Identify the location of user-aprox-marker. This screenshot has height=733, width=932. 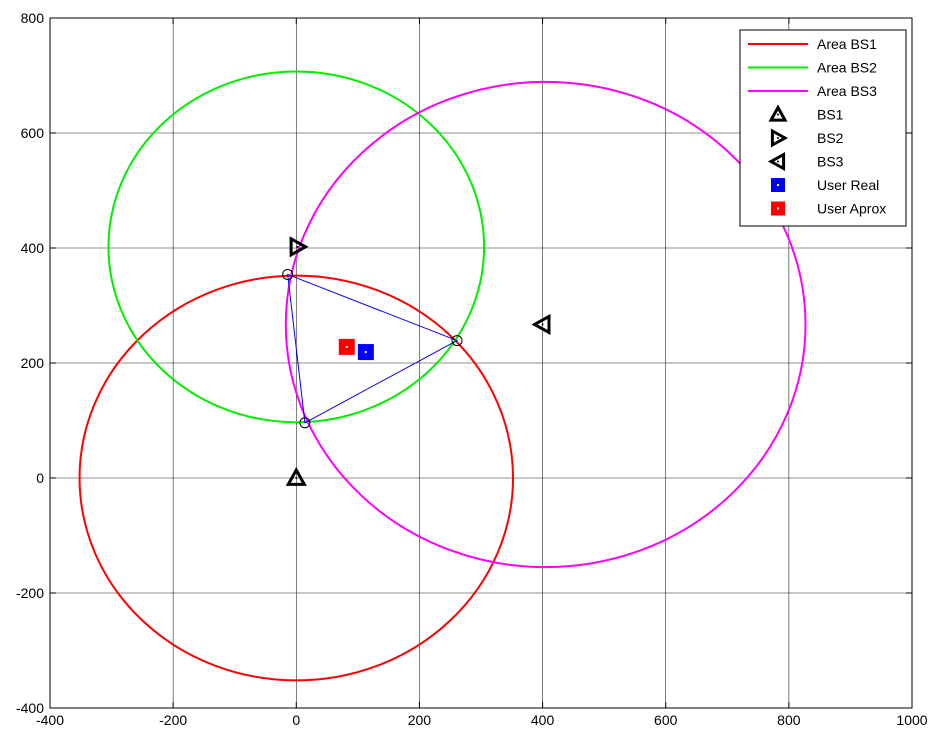
(346, 346).